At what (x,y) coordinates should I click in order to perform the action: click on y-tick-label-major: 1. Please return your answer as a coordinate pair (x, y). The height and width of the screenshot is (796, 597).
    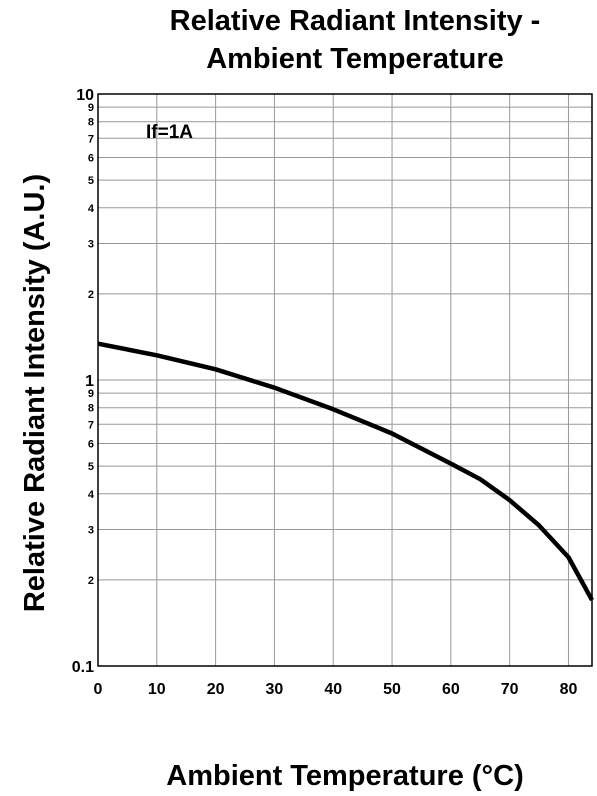
    Looking at the image, I should click on (89, 381).